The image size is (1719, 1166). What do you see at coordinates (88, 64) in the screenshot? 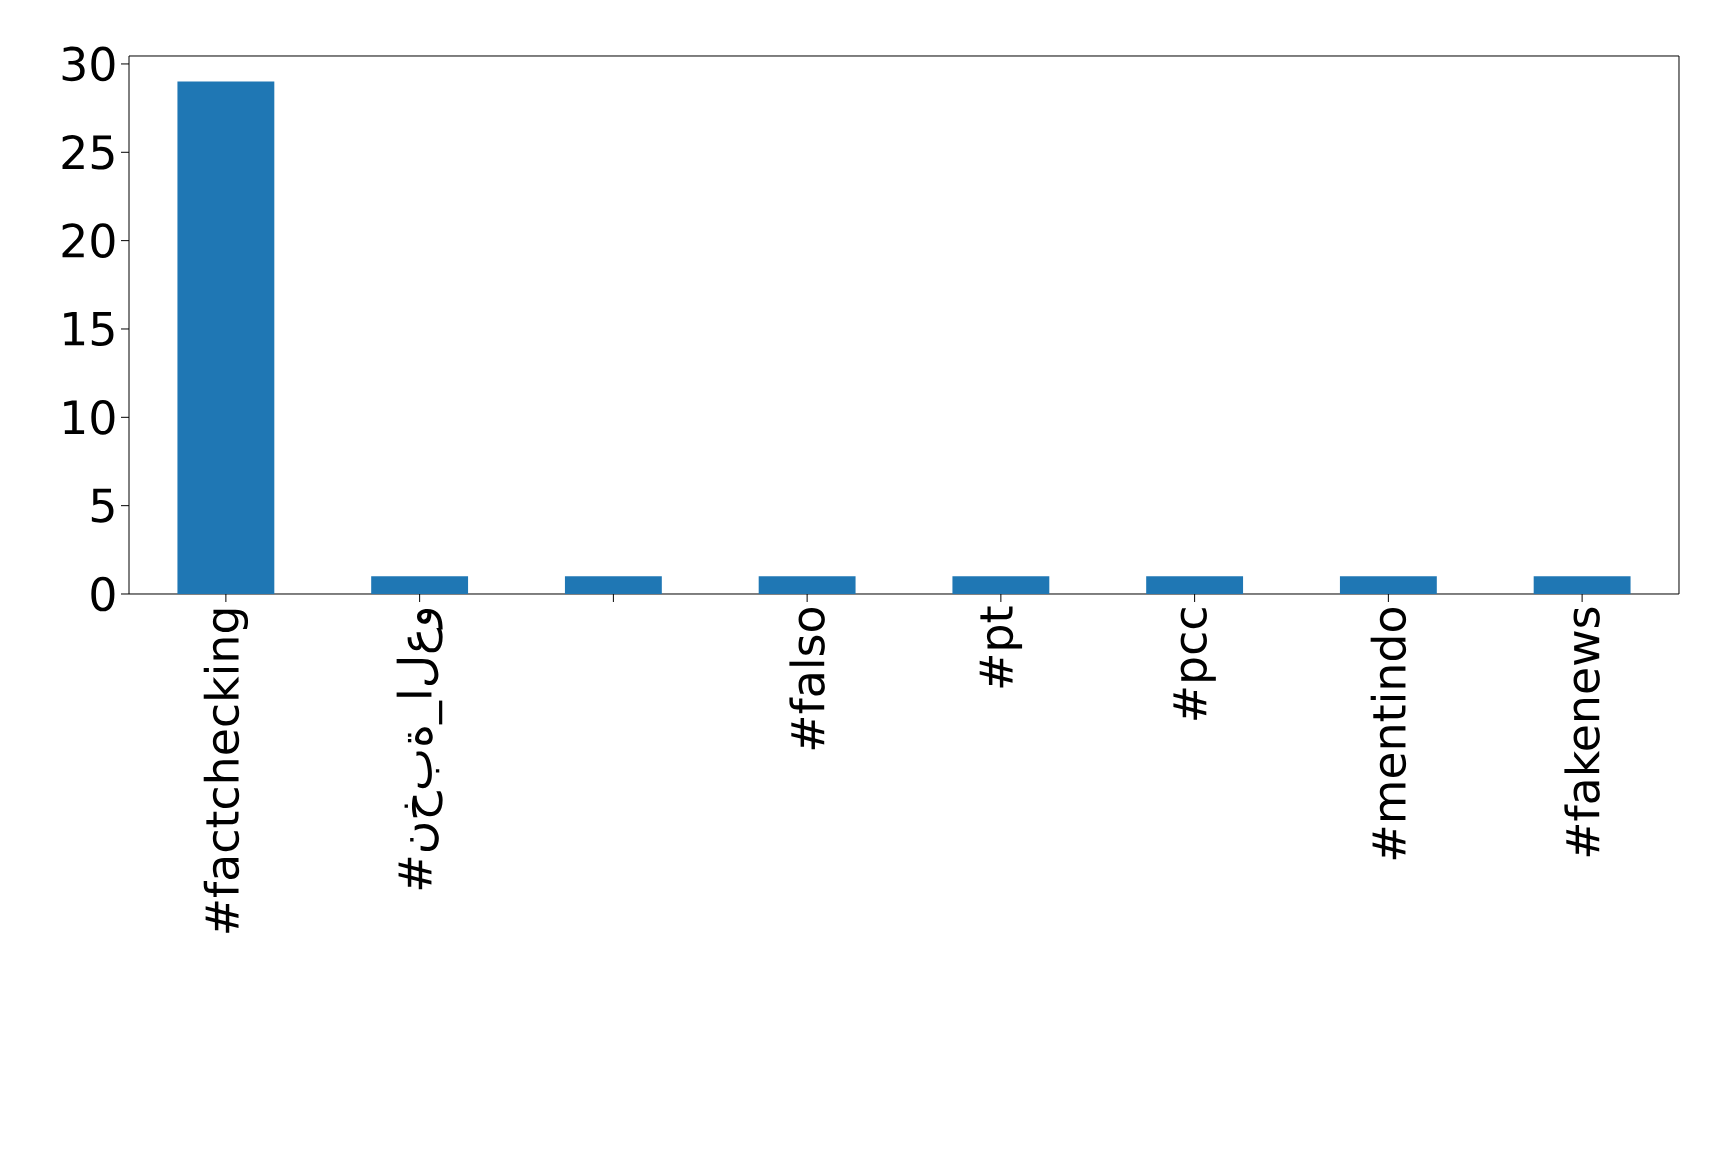
I see `y-tick-label: 30` at bounding box center [88, 64].